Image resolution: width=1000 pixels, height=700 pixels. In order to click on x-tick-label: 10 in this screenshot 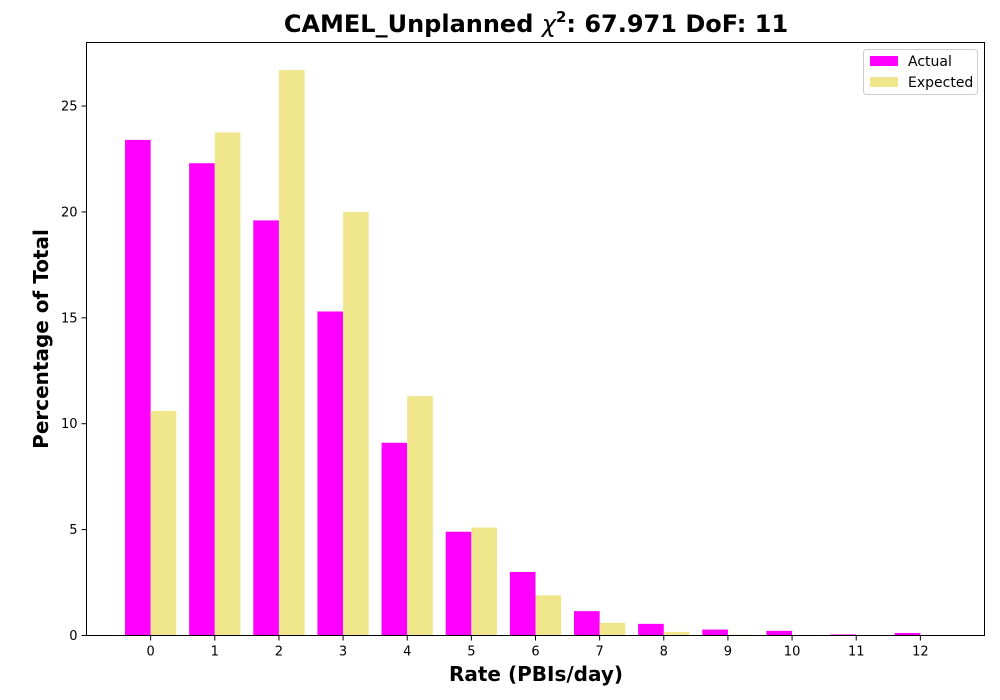, I will do `click(792, 652)`.